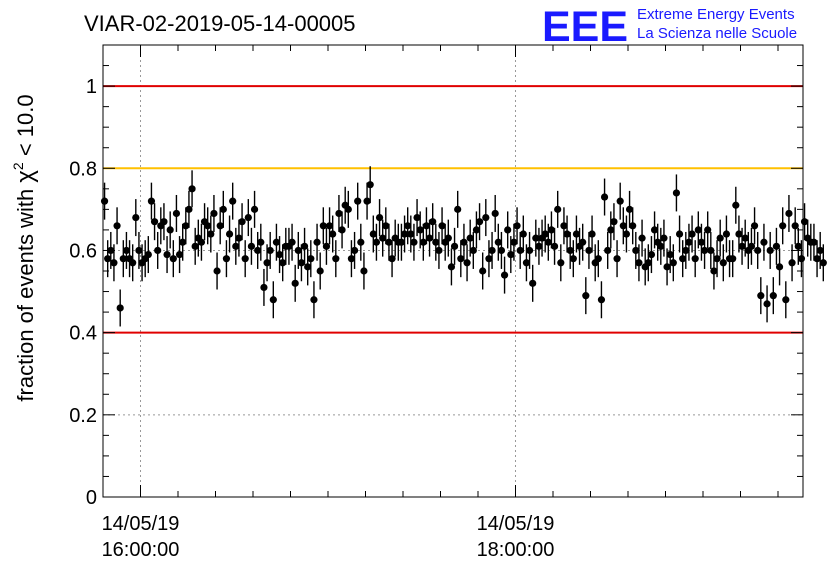  What do you see at coordinates (91, 87) in the screenshot?
I see `y-tick-label: 1` at bounding box center [91, 87].